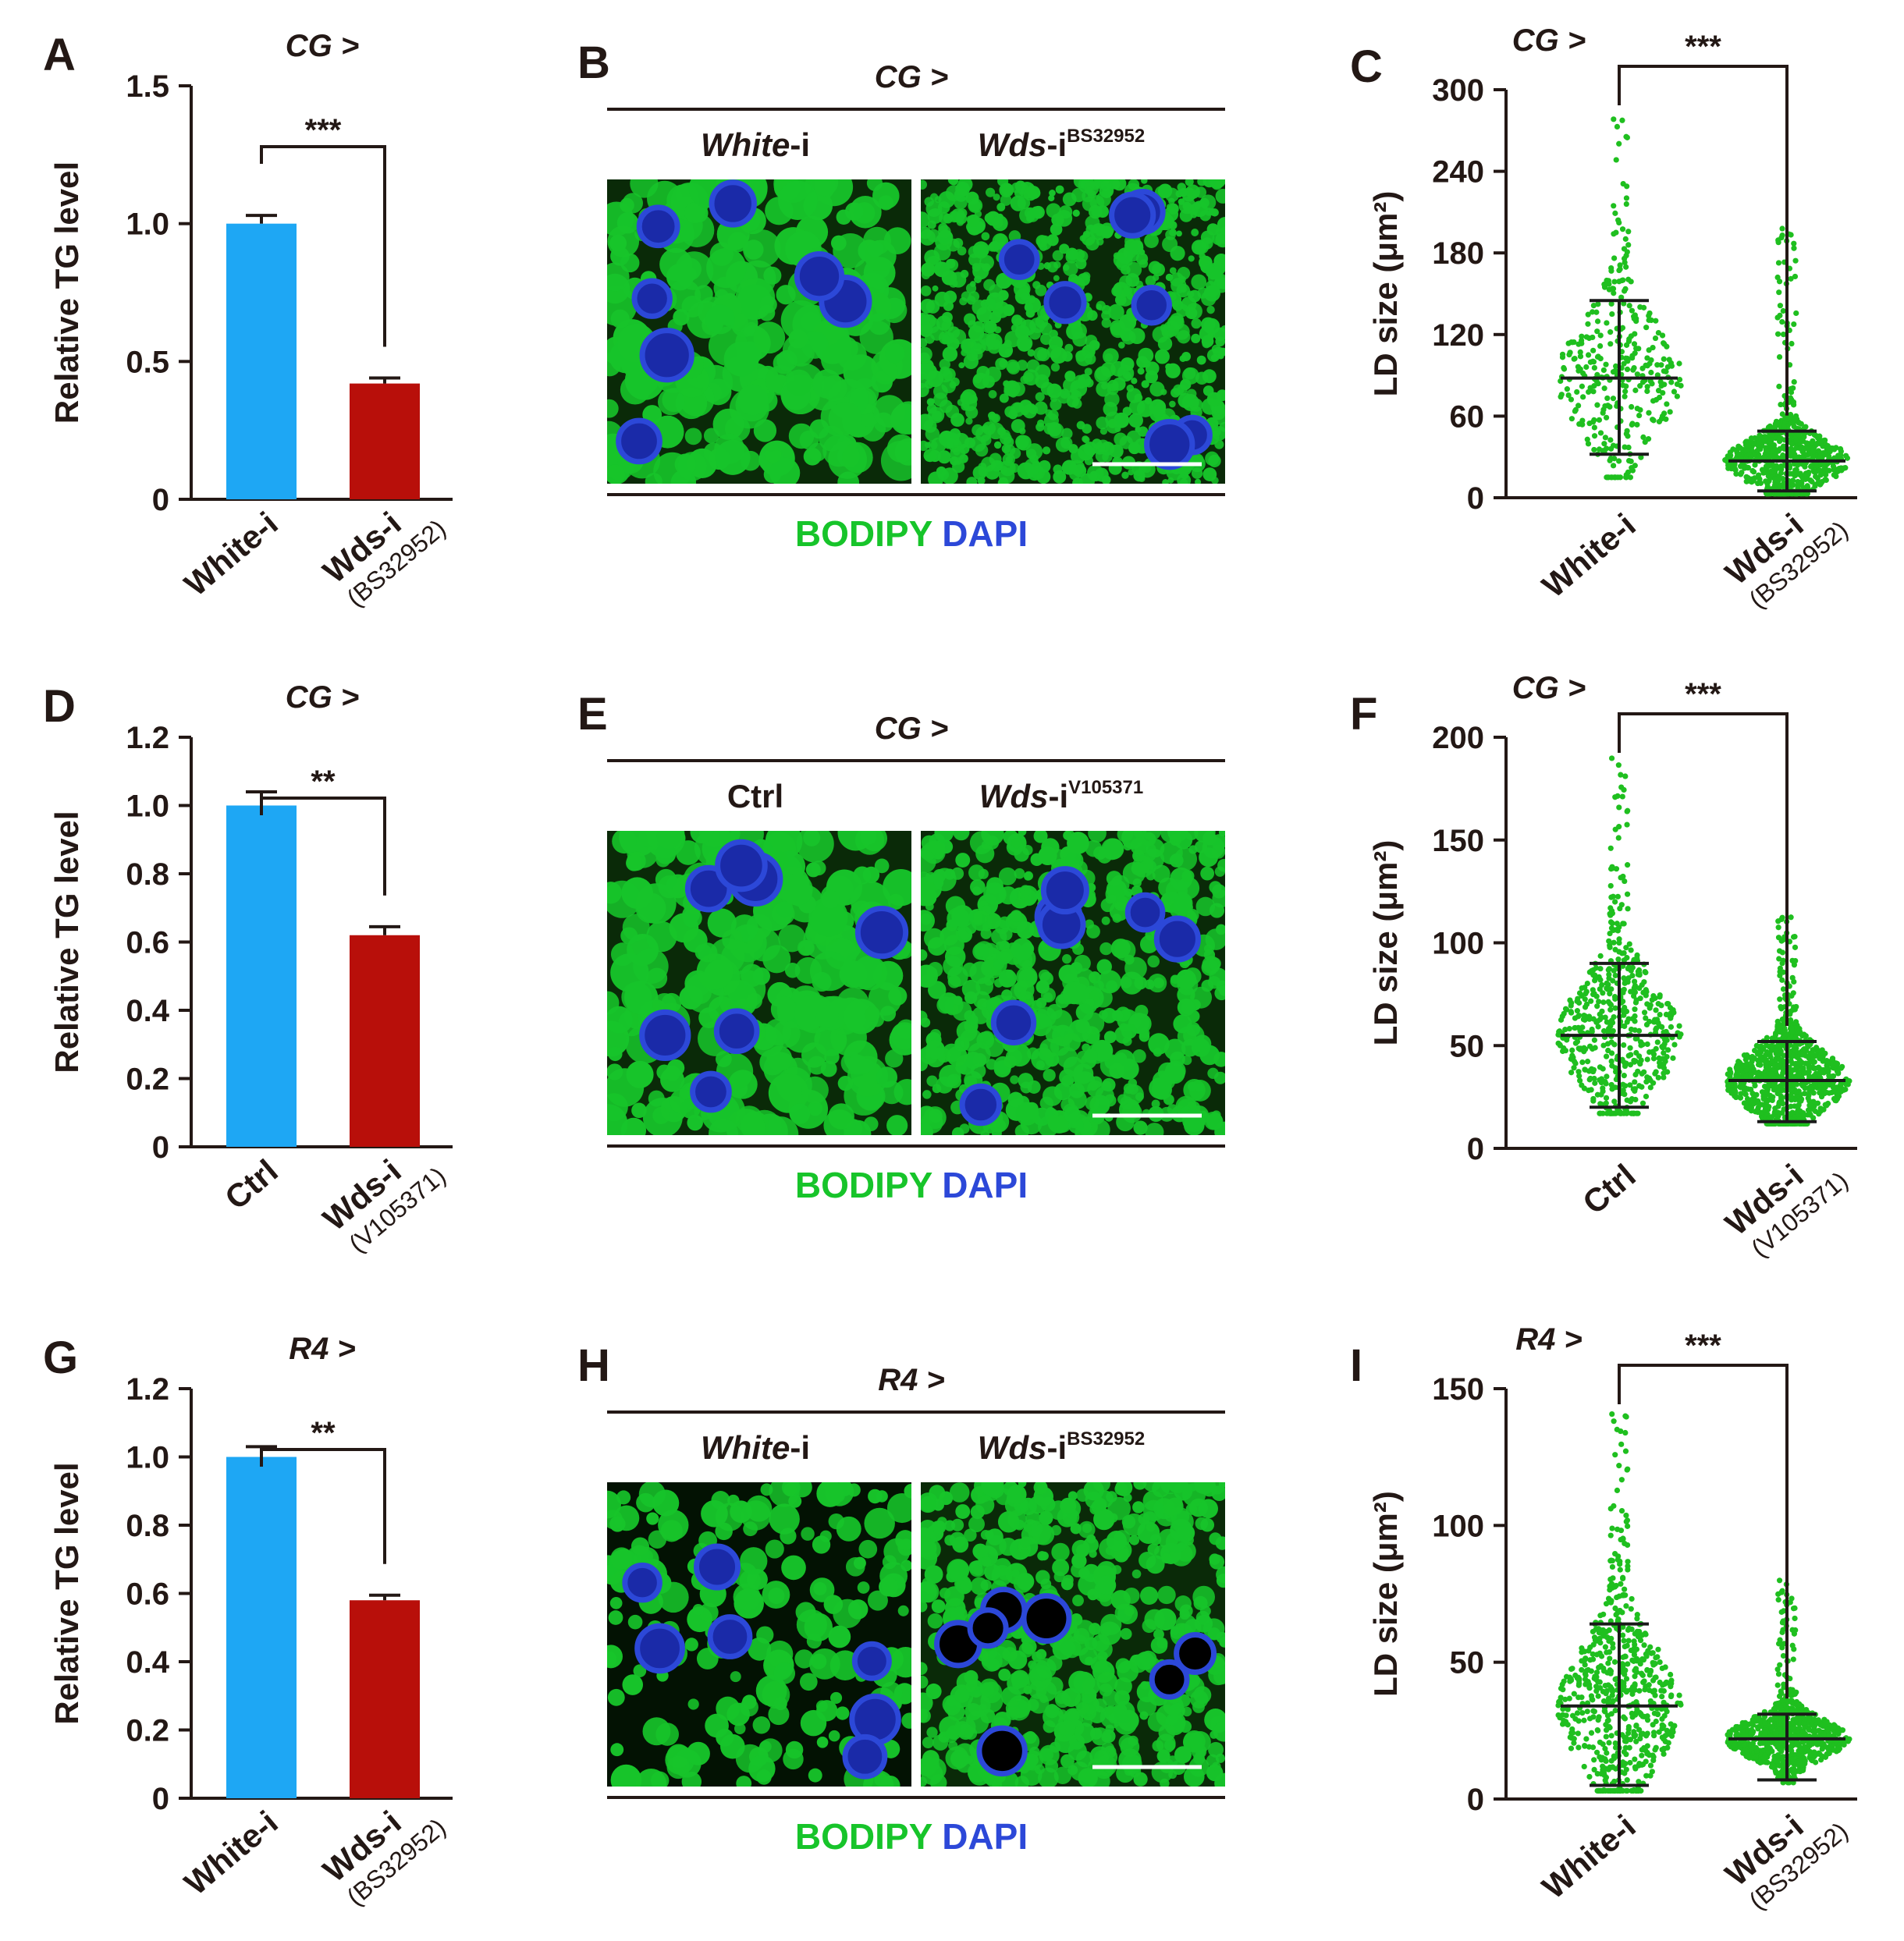 This screenshot has width=1904, height=1941. What do you see at coordinates (147, 943) in the screenshot?
I see `y-tick-label: 0.6` at bounding box center [147, 943].